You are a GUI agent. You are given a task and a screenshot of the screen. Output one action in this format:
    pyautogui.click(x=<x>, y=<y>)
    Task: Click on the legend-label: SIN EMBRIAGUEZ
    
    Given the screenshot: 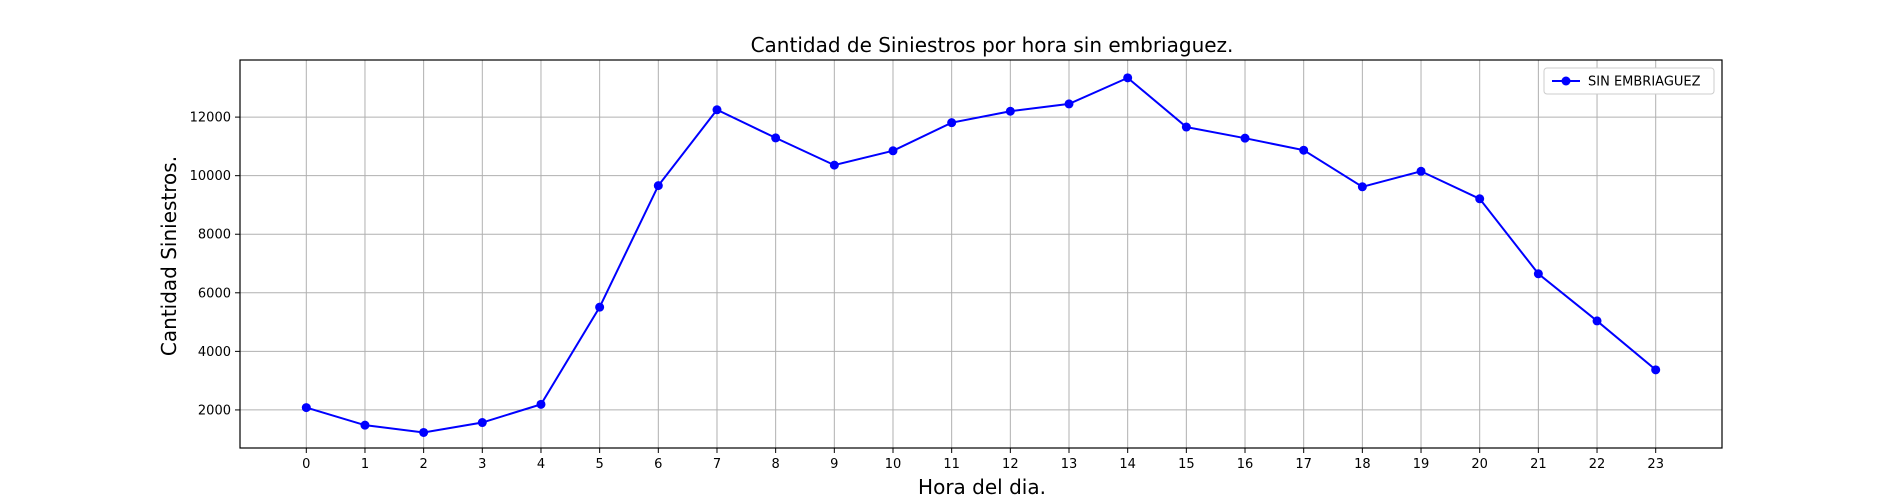 What is the action you would take?
    pyautogui.click(x=1644, y=82)
    